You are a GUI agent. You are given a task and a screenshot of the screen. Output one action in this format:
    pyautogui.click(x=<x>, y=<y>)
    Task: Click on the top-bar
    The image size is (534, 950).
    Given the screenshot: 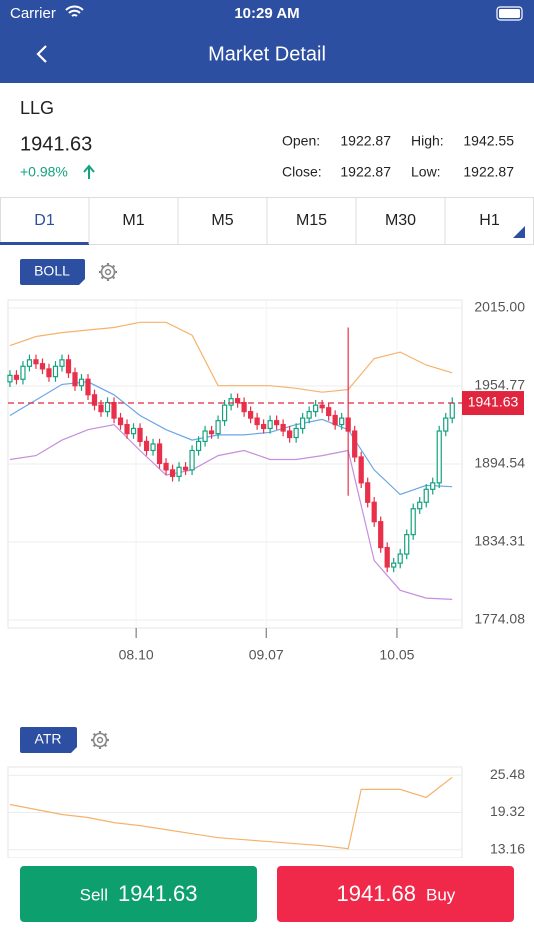 What is the action you would take?
    pyautogui.click(x=267, y=41)
    